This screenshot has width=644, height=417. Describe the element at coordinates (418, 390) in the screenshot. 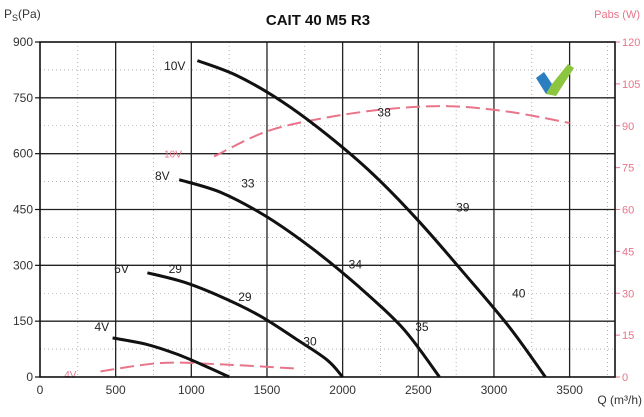

I see `x-tick-label: 2500` at that location.